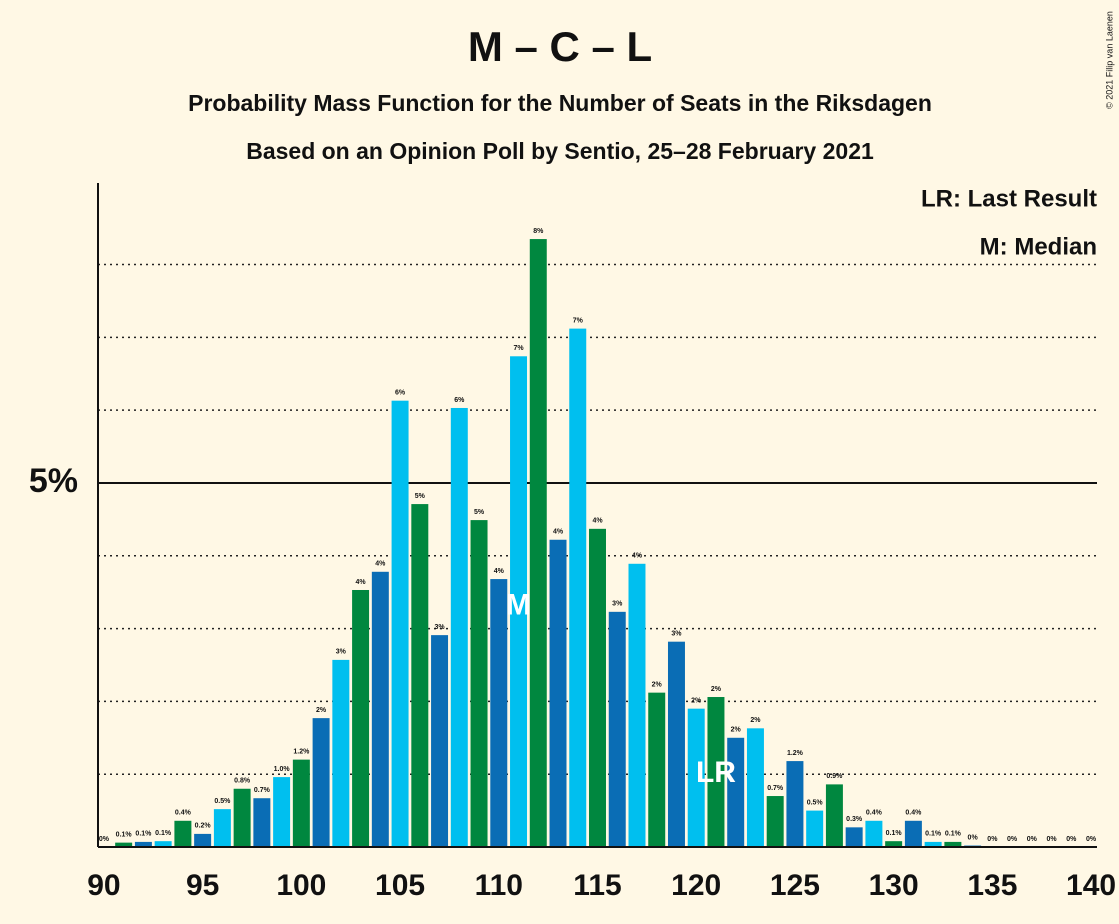 The image size is (1119, 924). I want to click on legend-entry: M: Median, so click(1038, 246).